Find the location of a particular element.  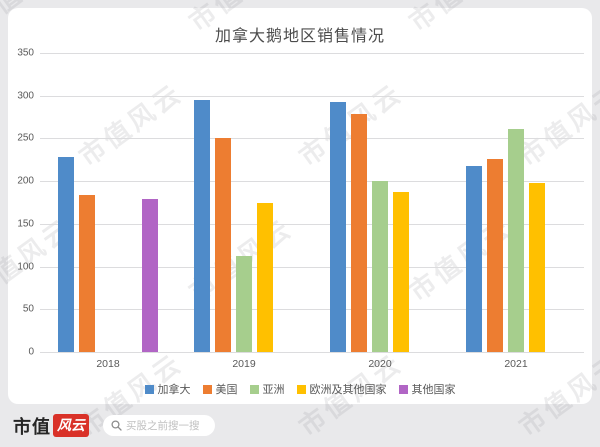

search-input is located at coordinates (168, 425).